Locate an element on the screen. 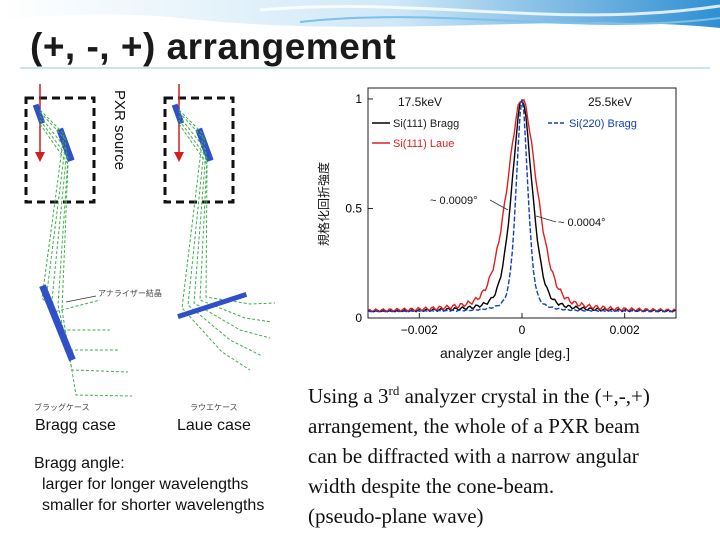 The image size is (720, 540). analyzer-crystal-bragg is located at coordinates (57, 323).